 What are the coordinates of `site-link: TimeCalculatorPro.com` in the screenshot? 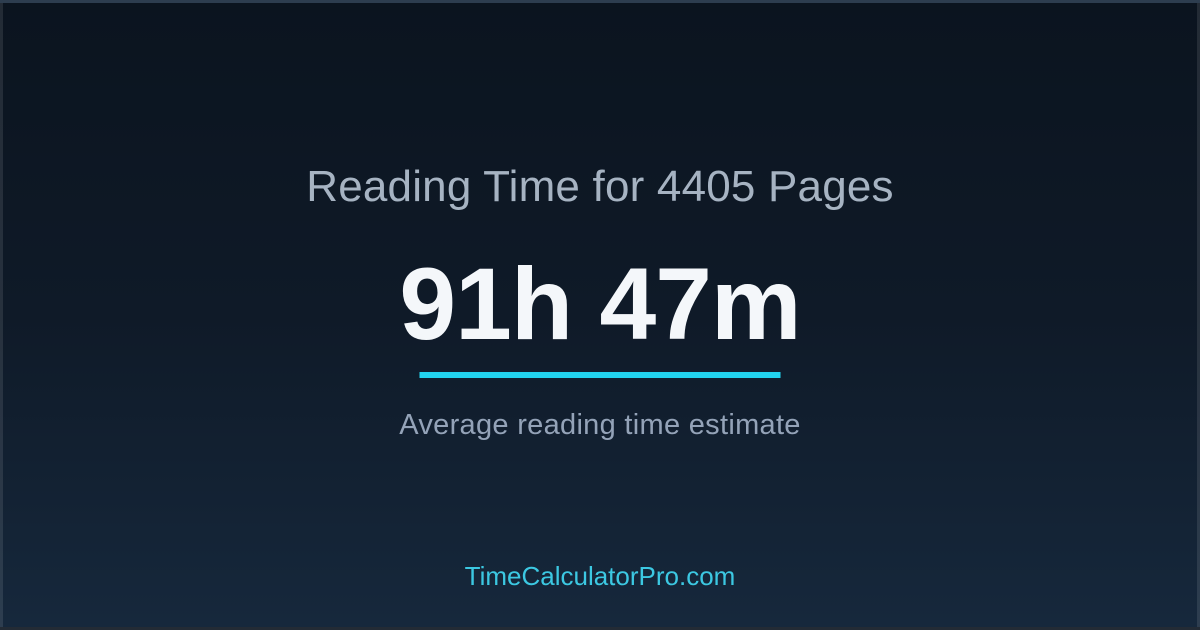 It's located at (600, 576).